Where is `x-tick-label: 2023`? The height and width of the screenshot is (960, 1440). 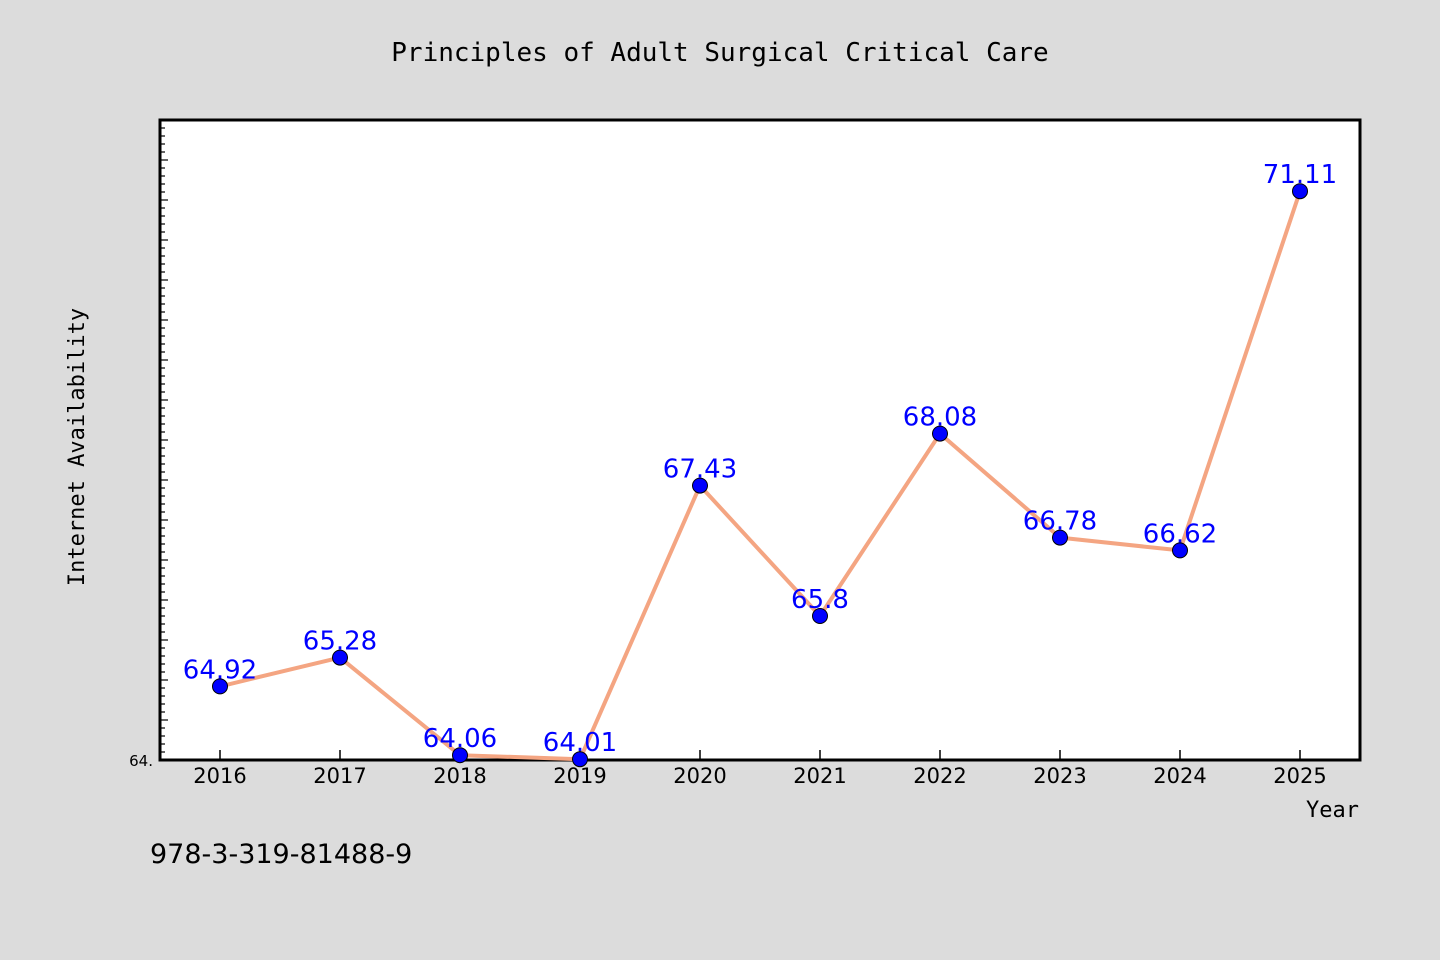
x-tick-label: 2023 is located at coordinates (1059, 776).